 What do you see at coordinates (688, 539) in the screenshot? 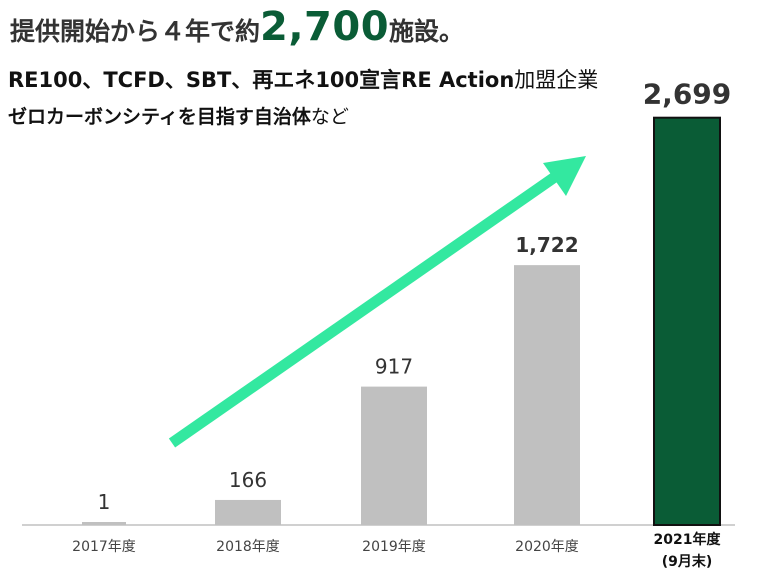
I see `category-label-2021年度: 2021年度` at bounding box center [688, 539].